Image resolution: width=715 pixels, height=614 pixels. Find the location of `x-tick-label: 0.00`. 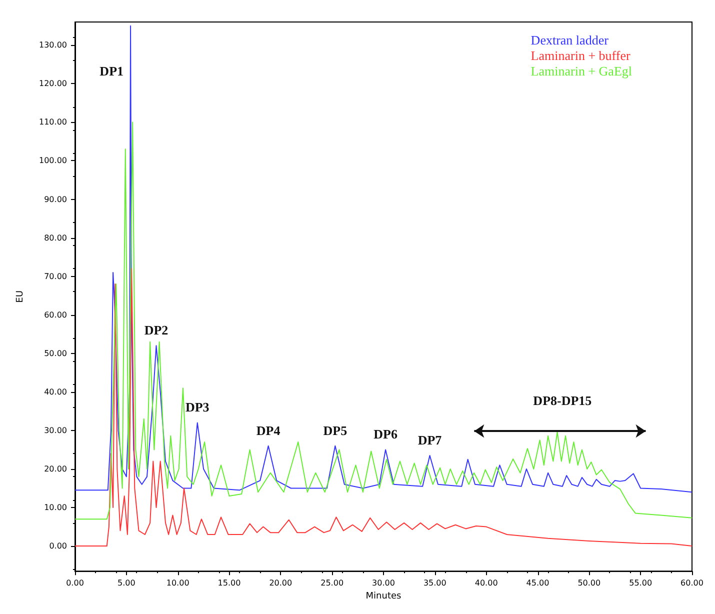

x-tick-label: 0.00 is located at coordinates (75, 583).